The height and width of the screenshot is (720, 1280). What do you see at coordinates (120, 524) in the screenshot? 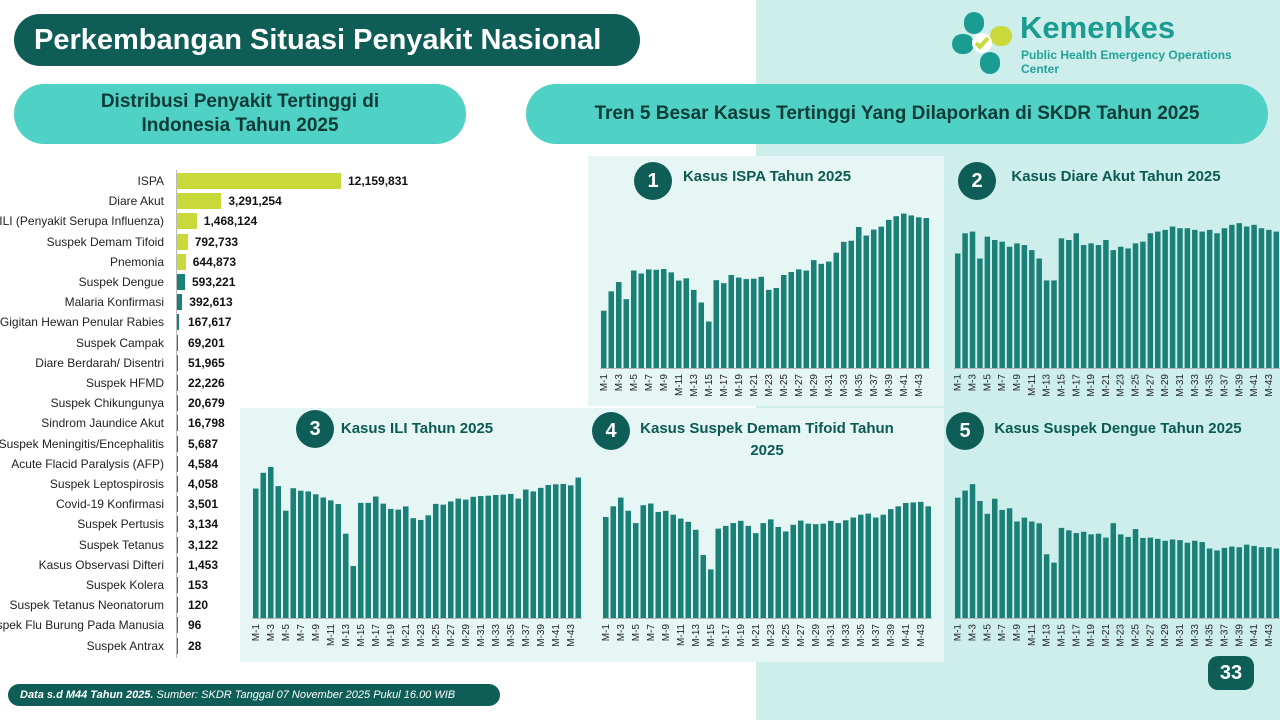
I see `hbar-label: Suspek Pertusis` at bounding box center [120, 524].